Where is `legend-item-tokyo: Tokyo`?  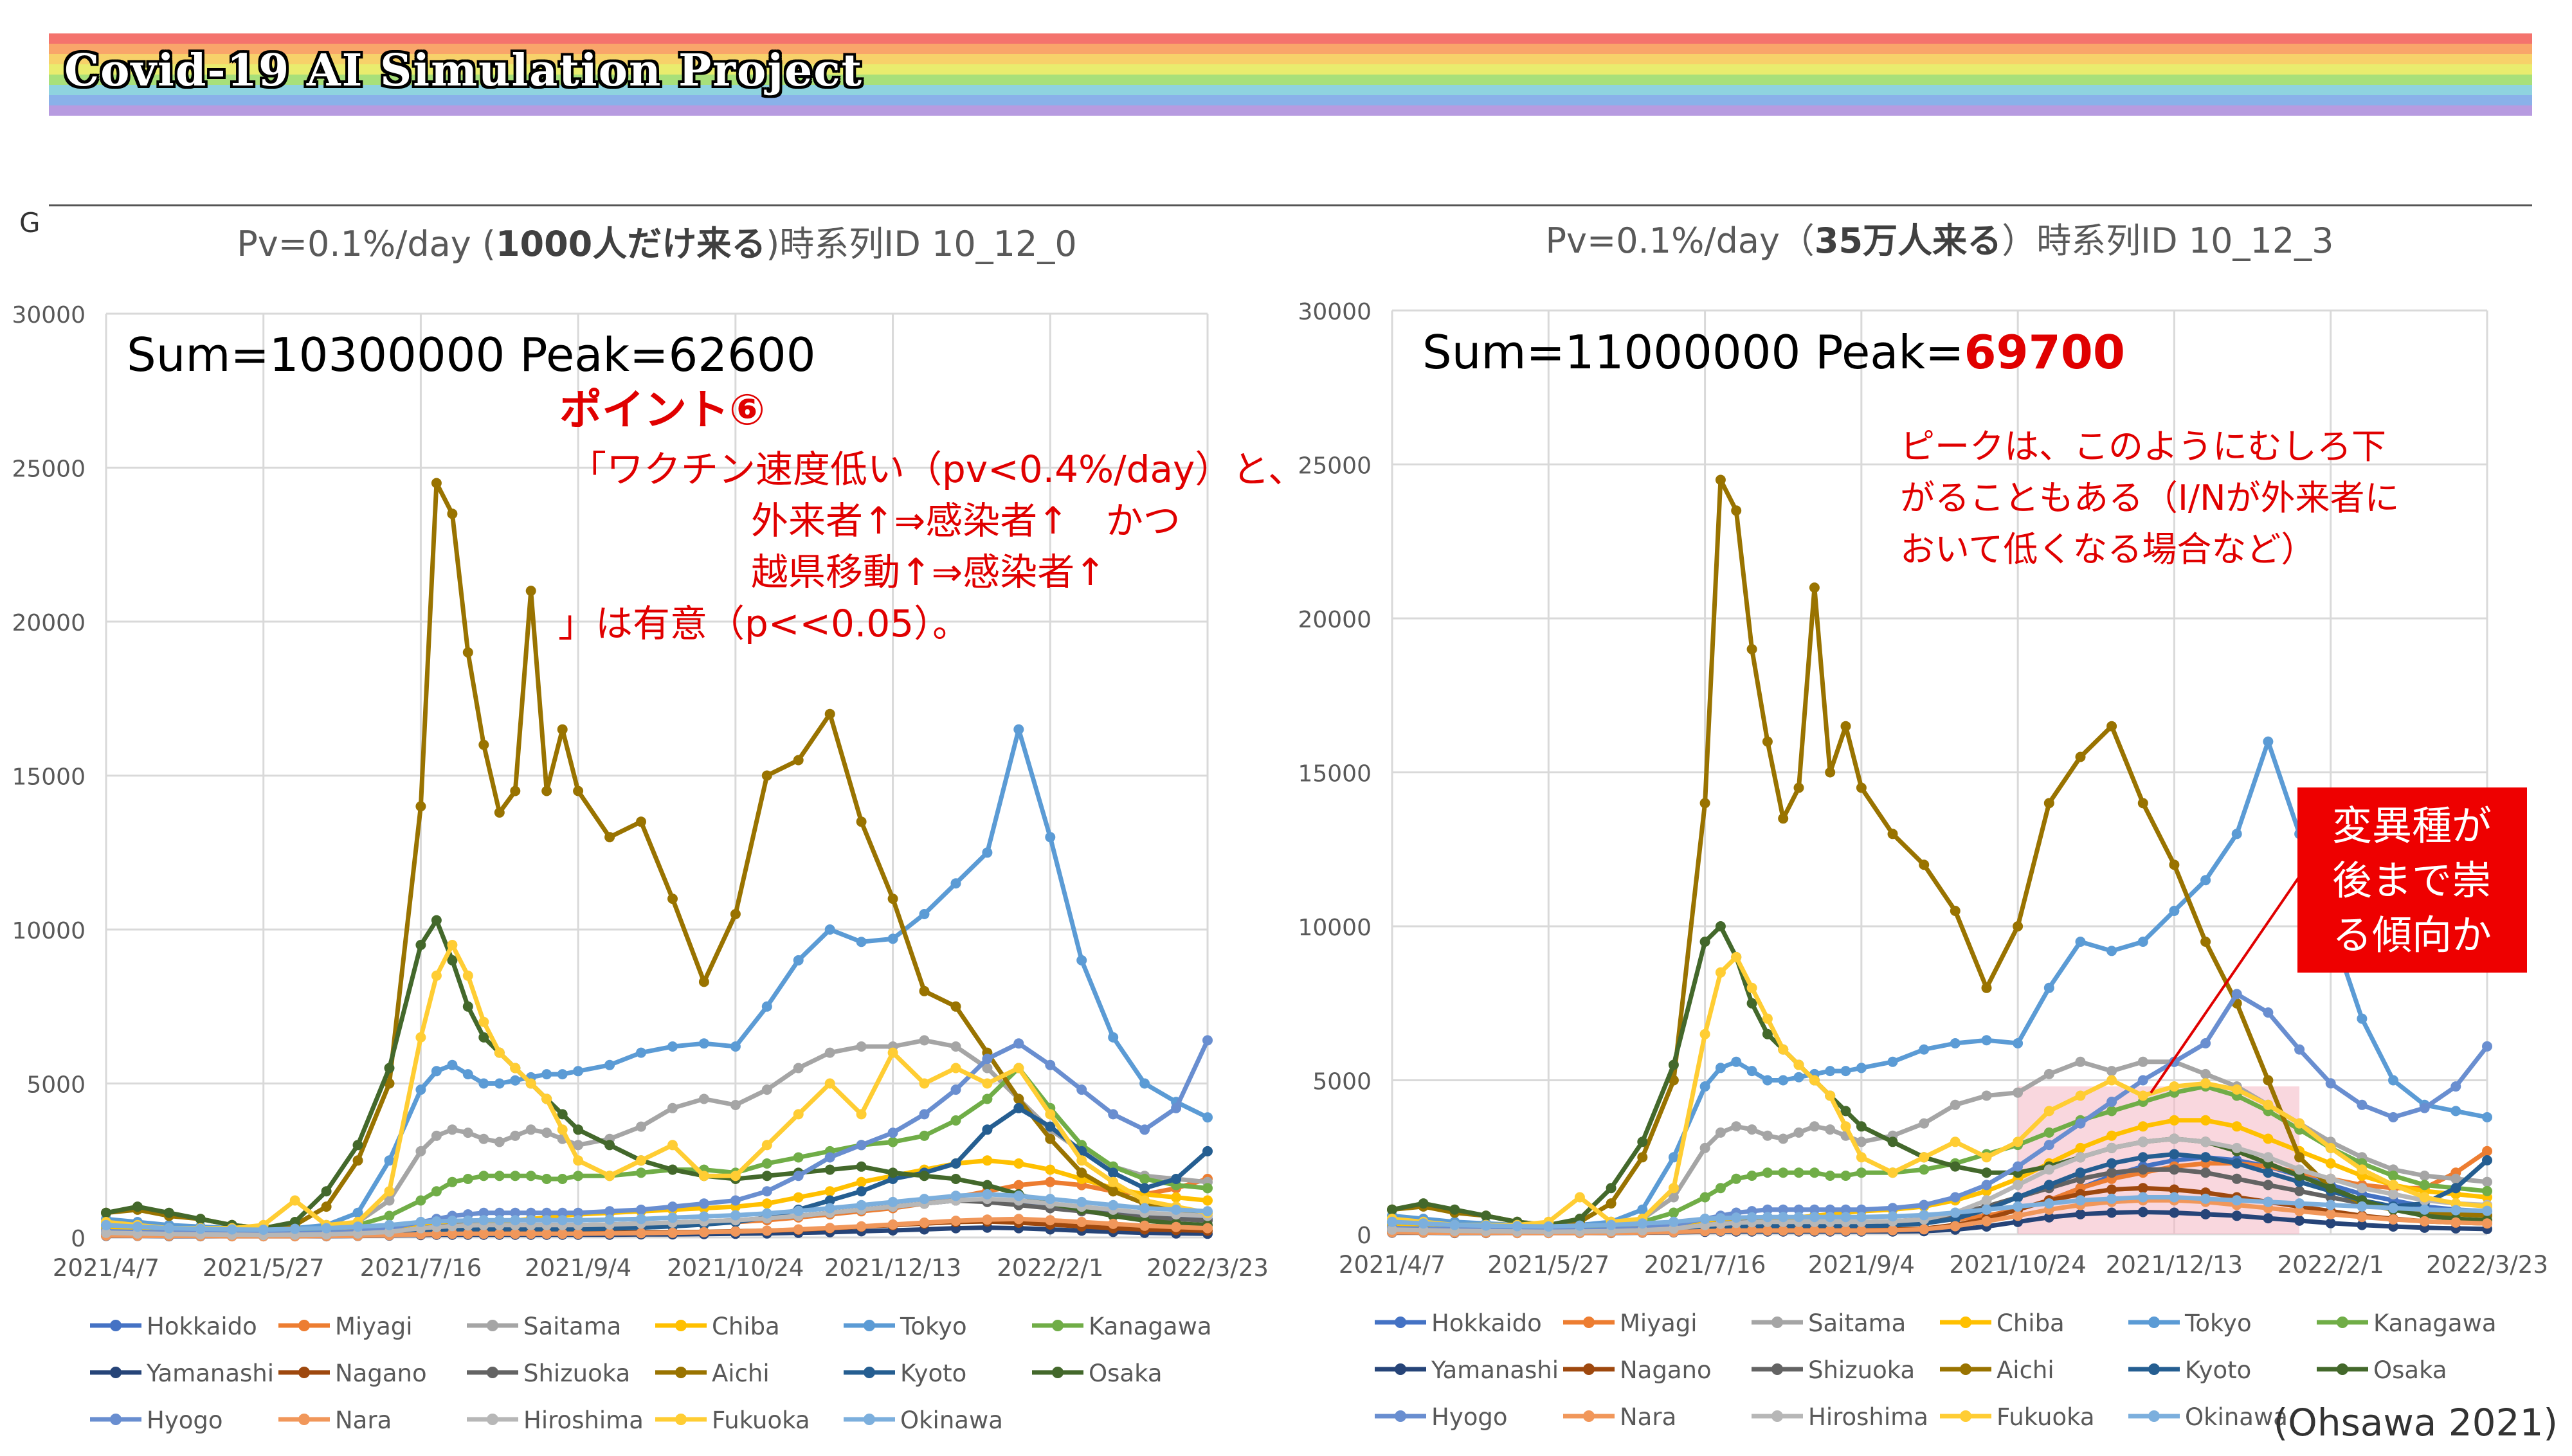 legend-item-tokyo: Tokyo is located at coordinates (906, 1327).